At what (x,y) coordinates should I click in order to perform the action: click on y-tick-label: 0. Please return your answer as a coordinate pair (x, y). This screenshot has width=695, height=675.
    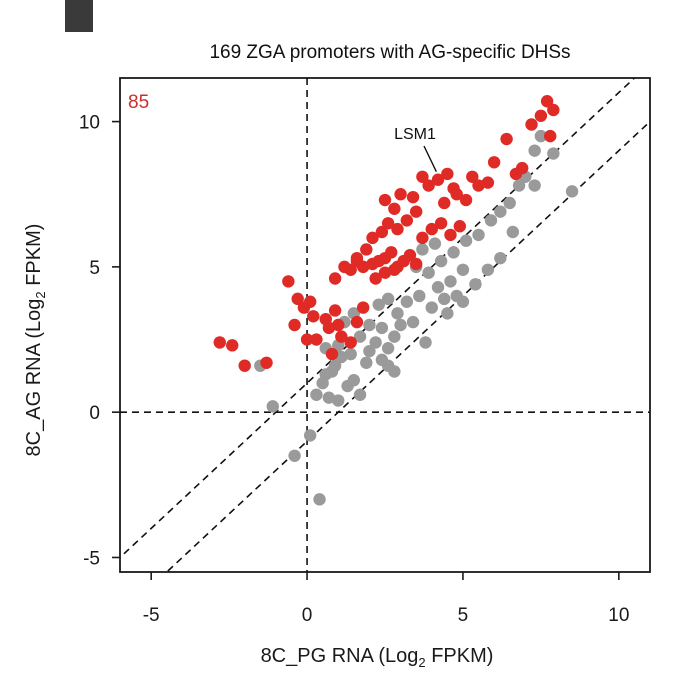
    Looking at the image, I should click on (94, 413).